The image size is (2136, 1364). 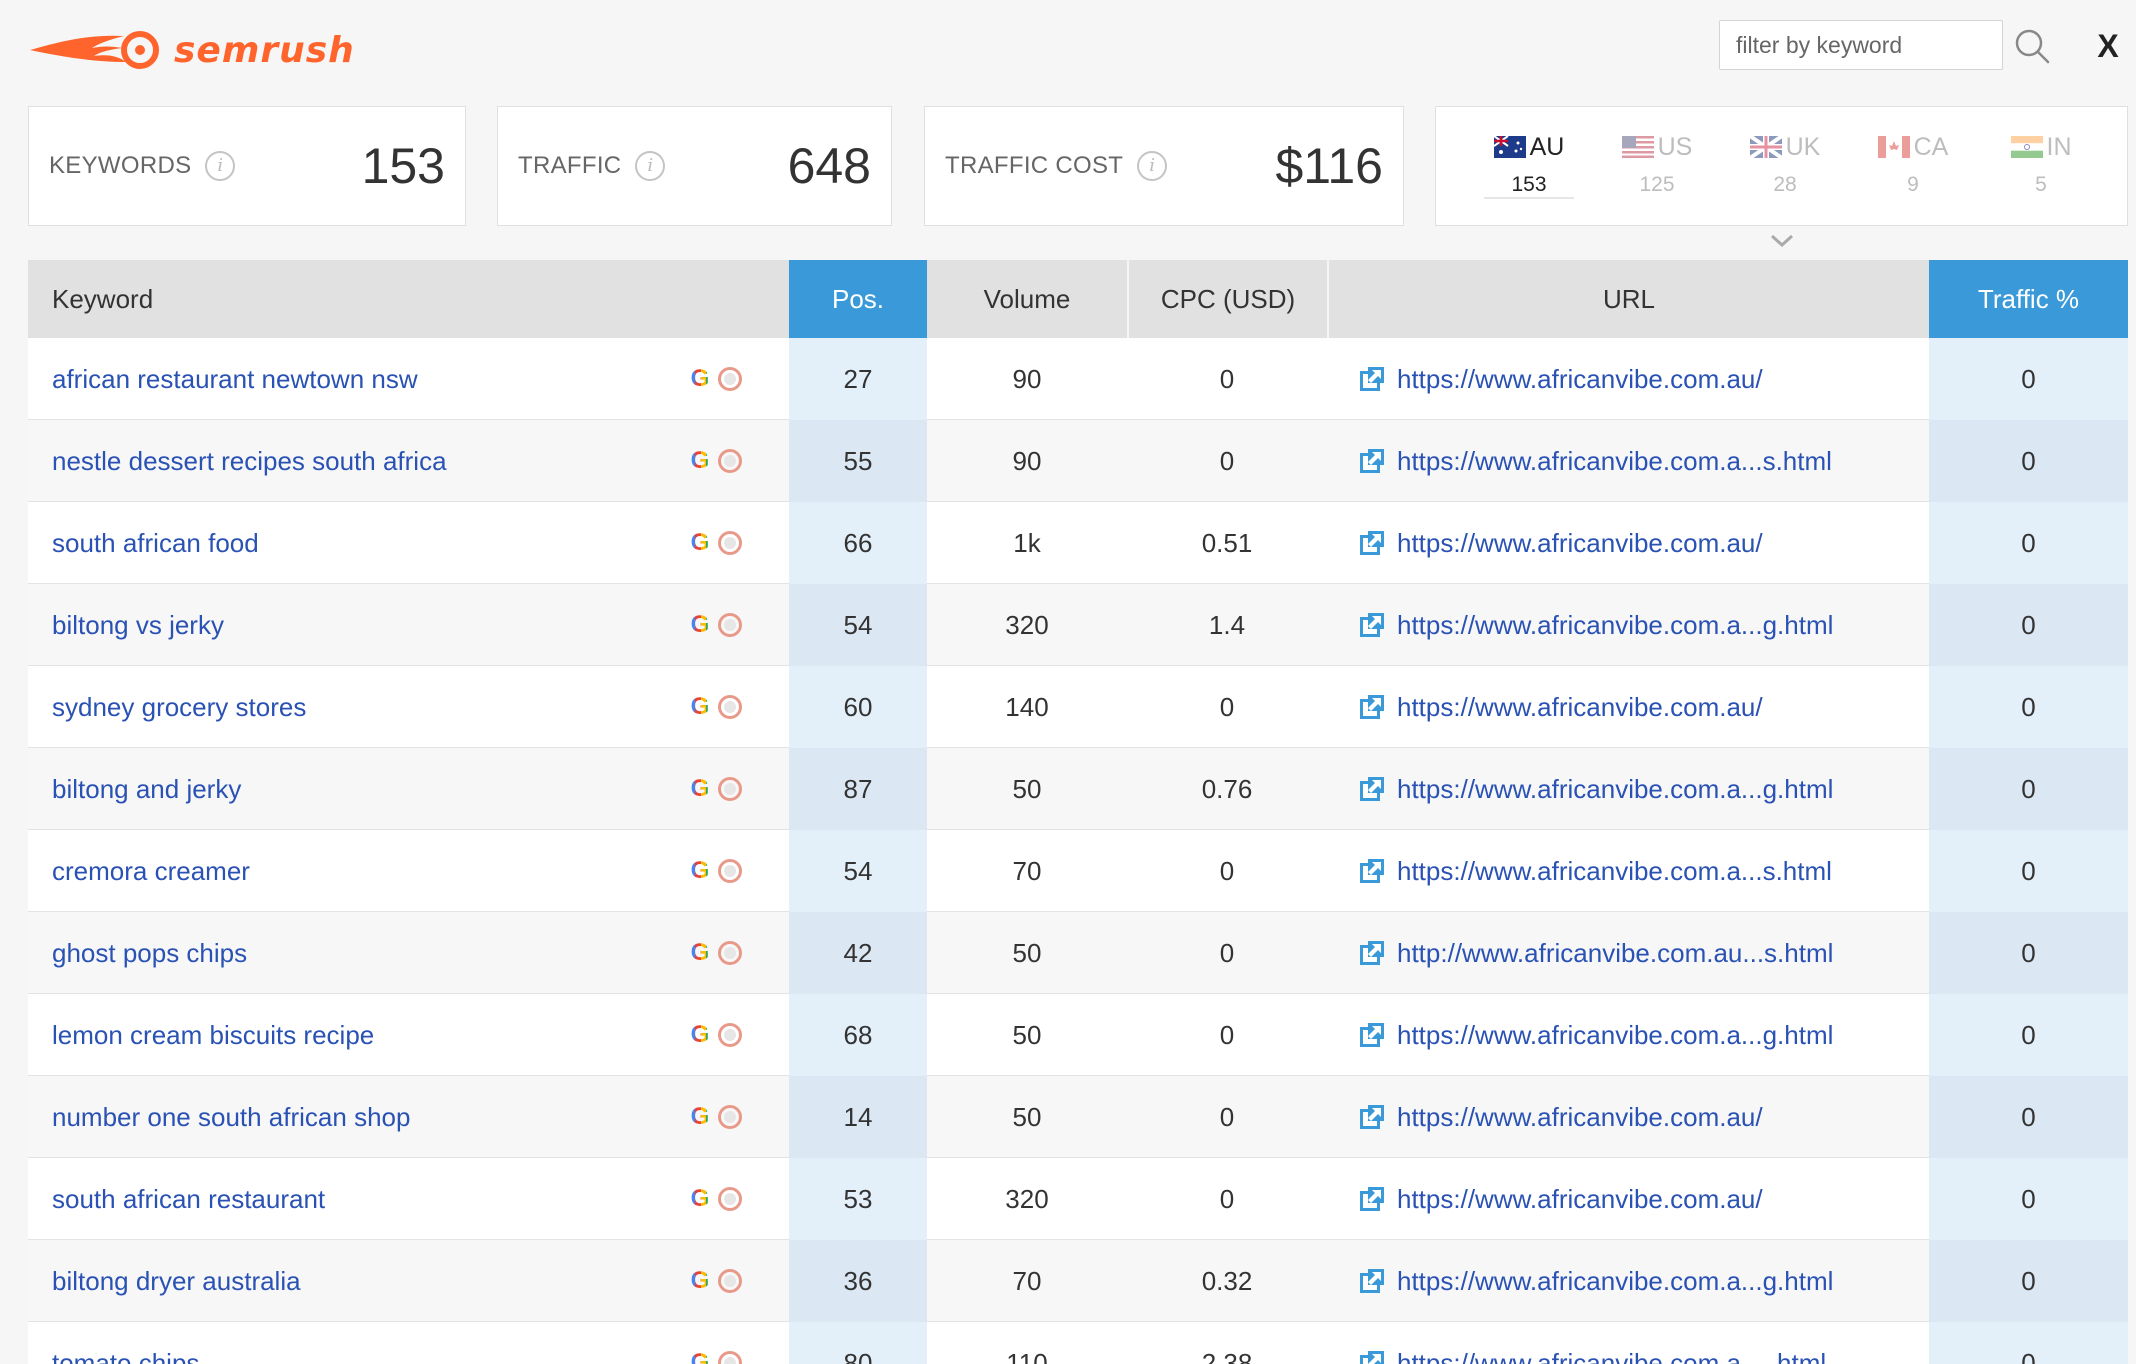 I want to click on url-cell: http://www.africanvibe.com.au...s.html, so click(x=1639, y=953).